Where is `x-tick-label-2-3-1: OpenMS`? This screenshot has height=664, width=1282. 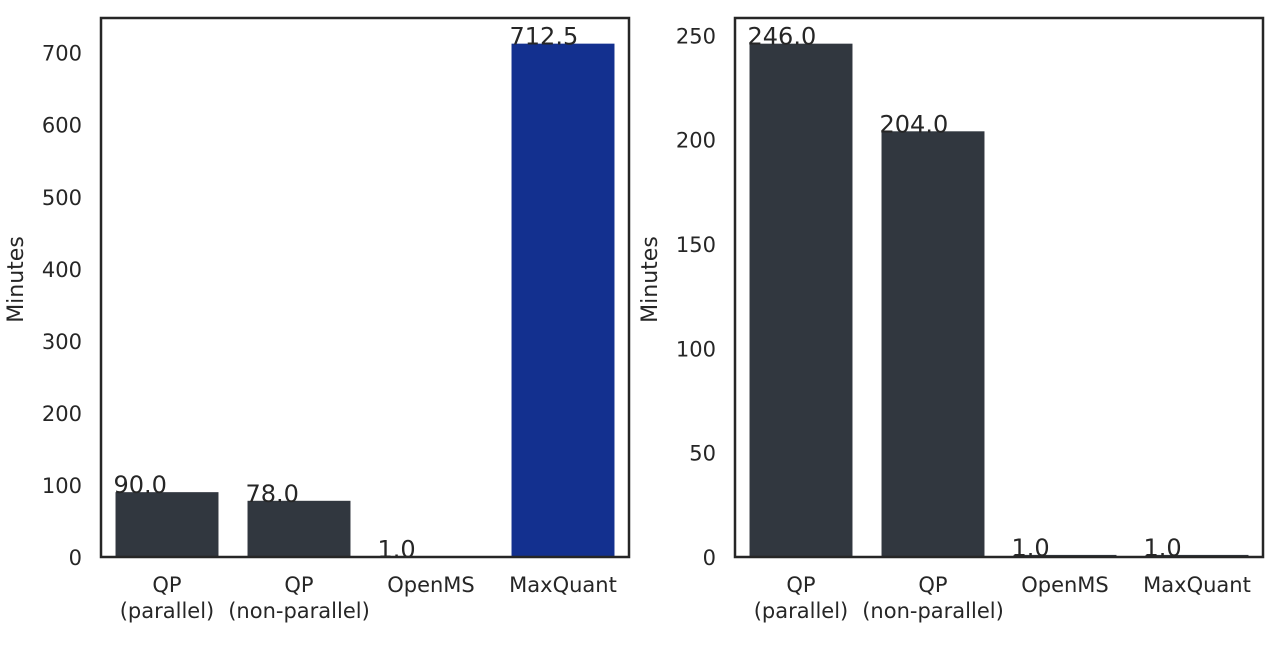
x-tick-label-2-3-1: OpenMS is located at coordinates (1065, 585).